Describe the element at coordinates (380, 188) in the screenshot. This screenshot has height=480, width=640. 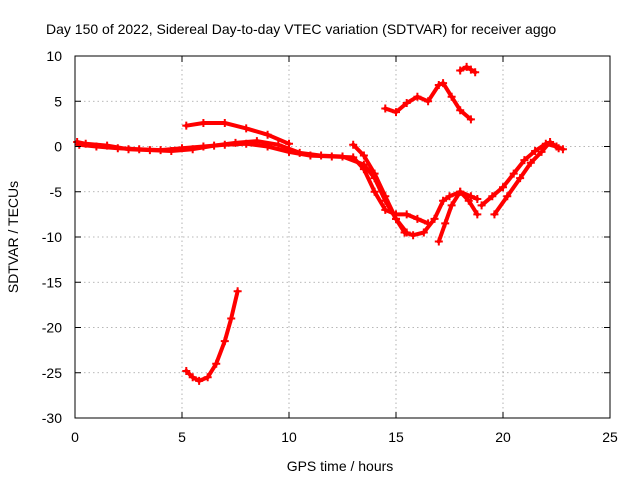
I see `series-track-late-rise` at that location.